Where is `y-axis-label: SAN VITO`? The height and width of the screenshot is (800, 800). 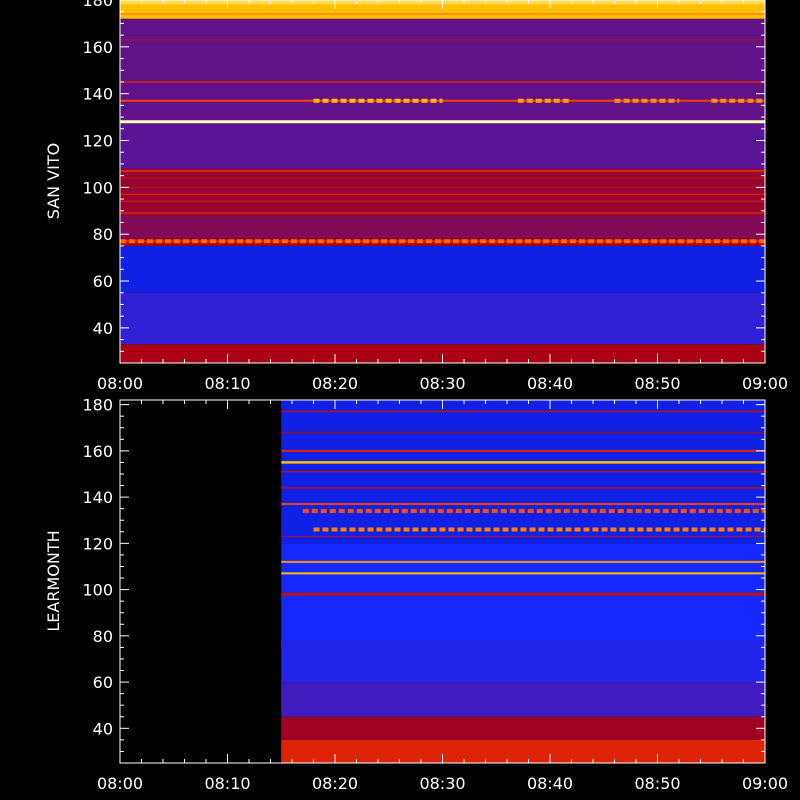
y-axis-label: SAN VITO is located at coordinates (53, 181).